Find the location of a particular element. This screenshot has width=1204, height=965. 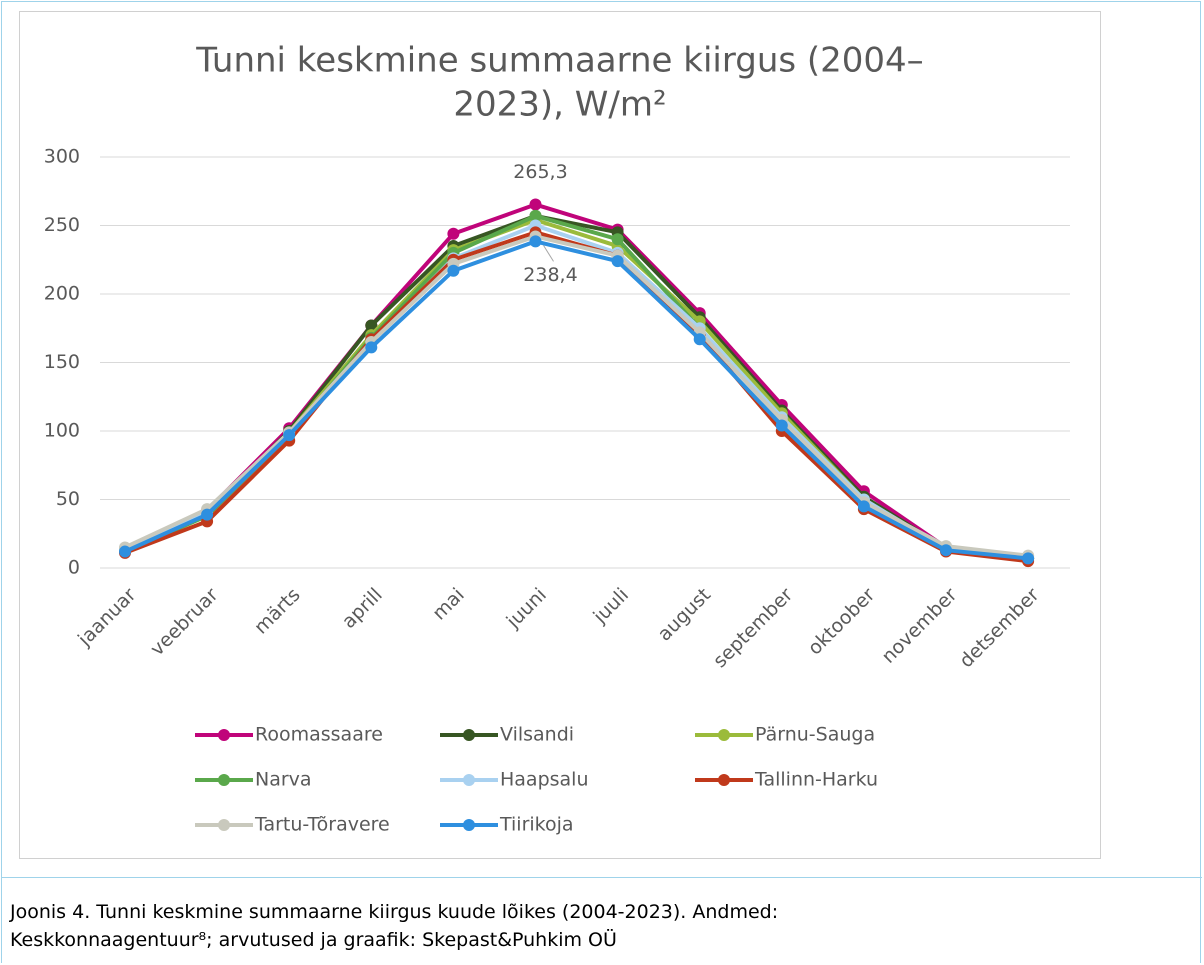

x-tick-label: november is located at coordinates (920, 626).